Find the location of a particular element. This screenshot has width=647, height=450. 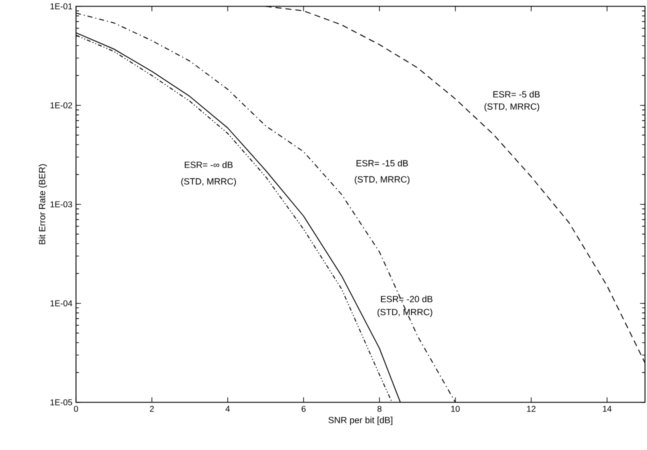

y-tick-label: 1E-02 is located at coordinates (61, 105).